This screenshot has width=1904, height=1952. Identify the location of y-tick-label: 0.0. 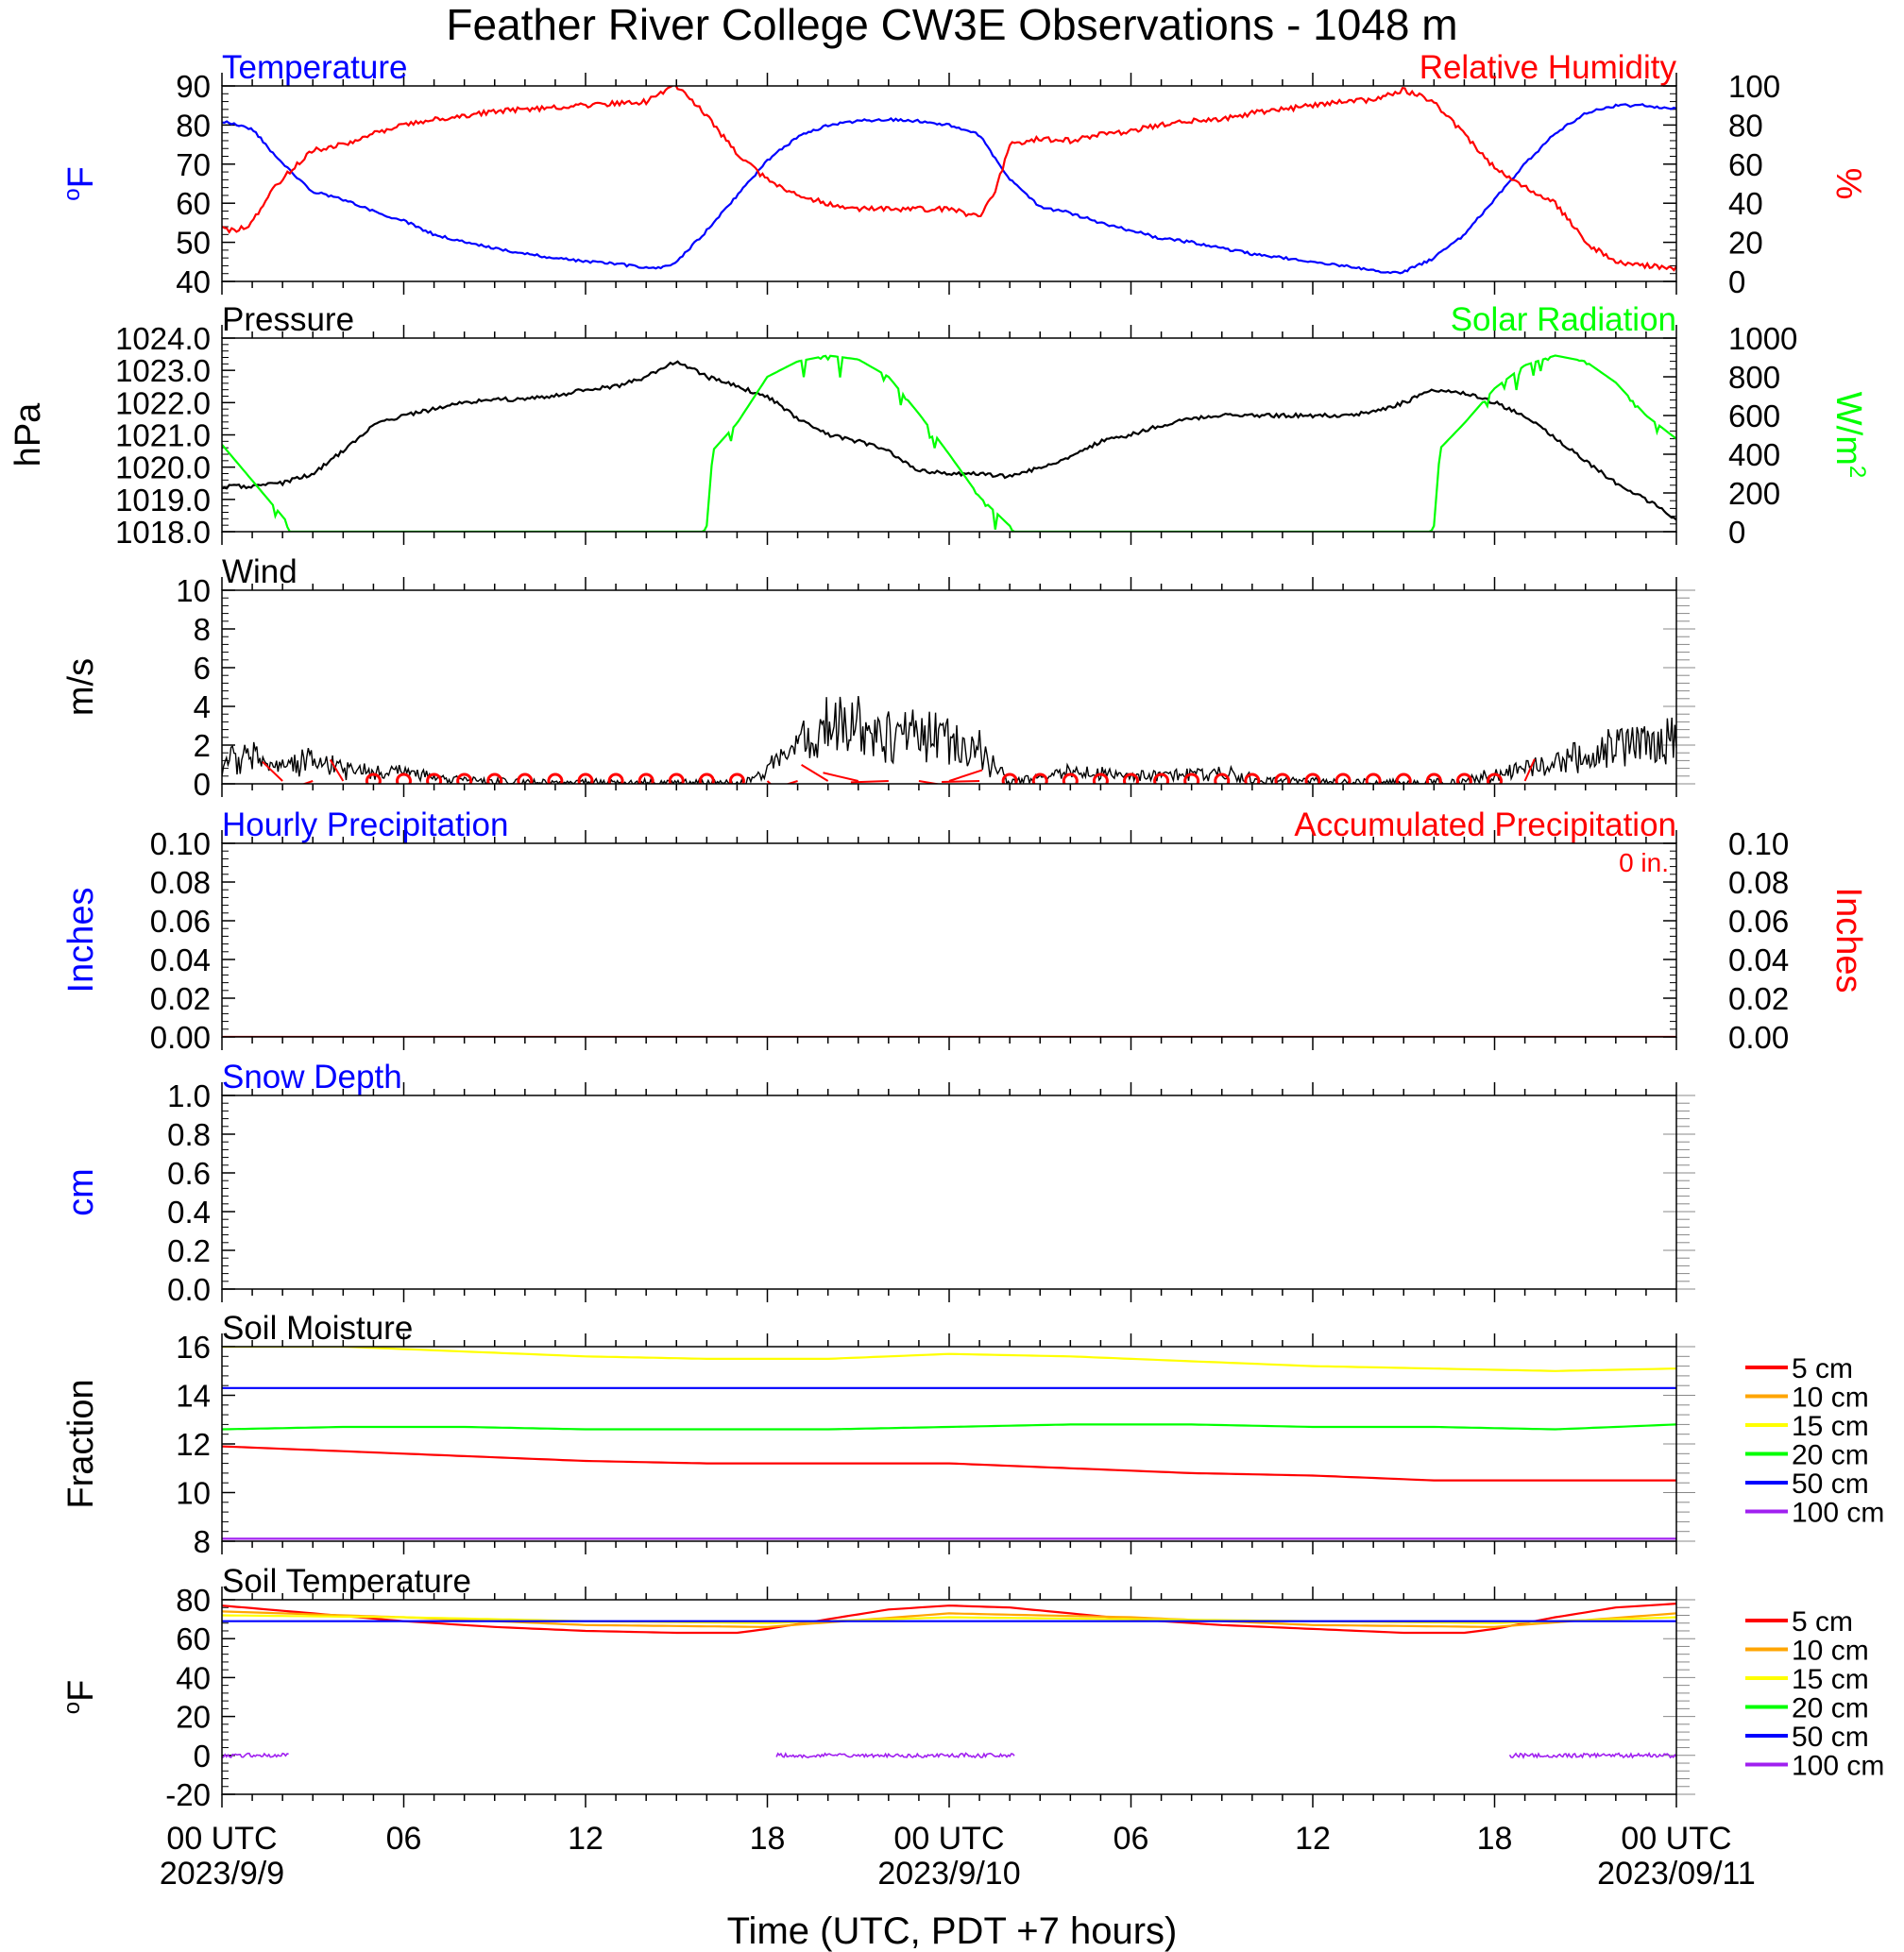
(189, 1289).